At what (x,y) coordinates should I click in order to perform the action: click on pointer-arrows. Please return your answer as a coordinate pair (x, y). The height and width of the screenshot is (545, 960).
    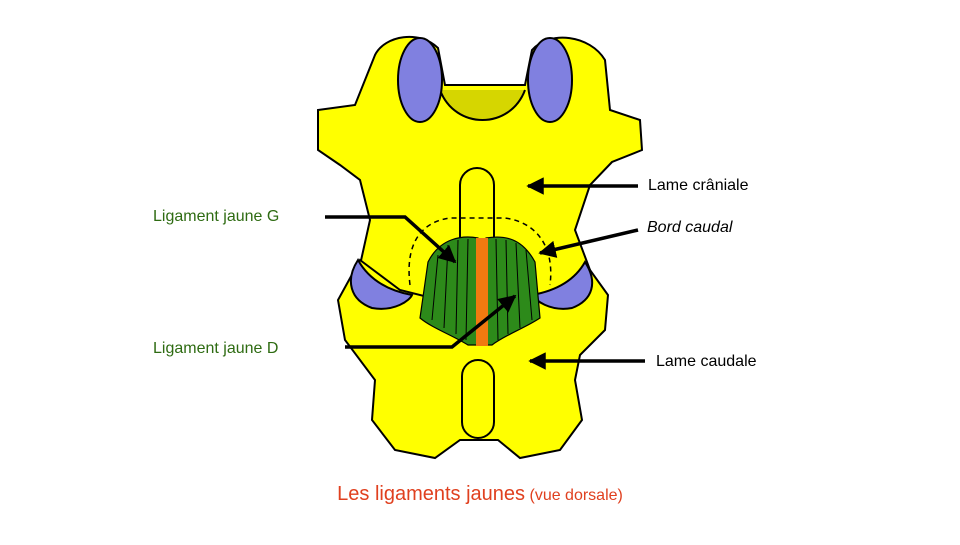
    Looking at the image, I should click on (485, 273).